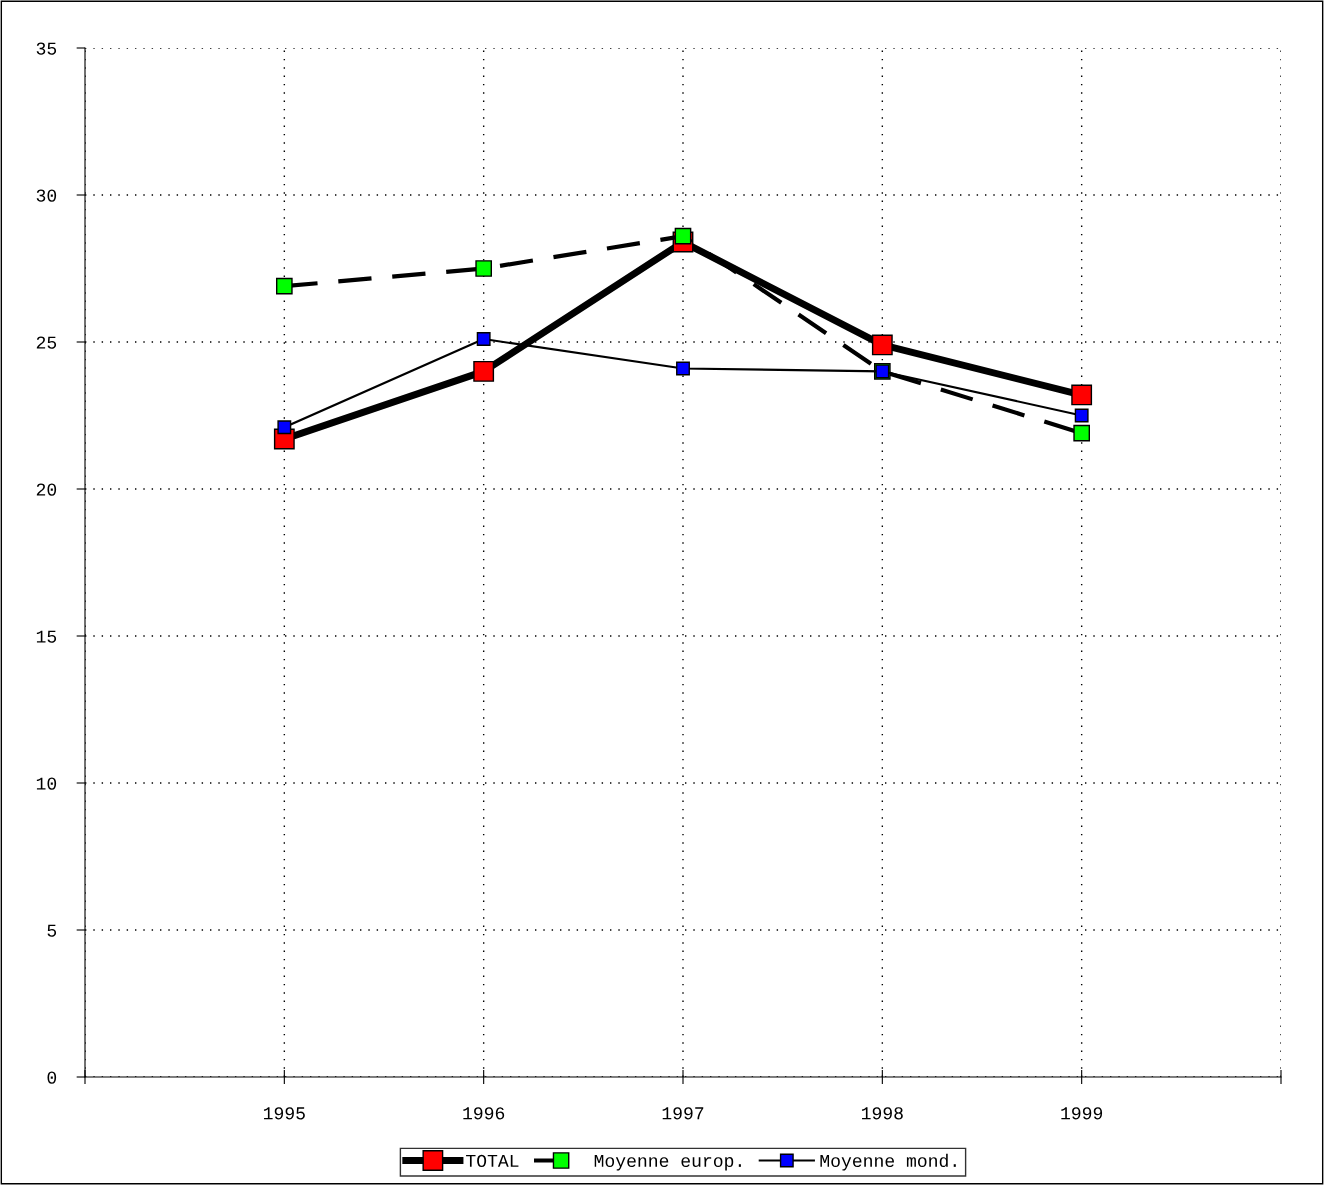  Describe the element at coordinates (888, 1162) in the screenshot. I see `legend-label: Moyenne mond.` at that location.